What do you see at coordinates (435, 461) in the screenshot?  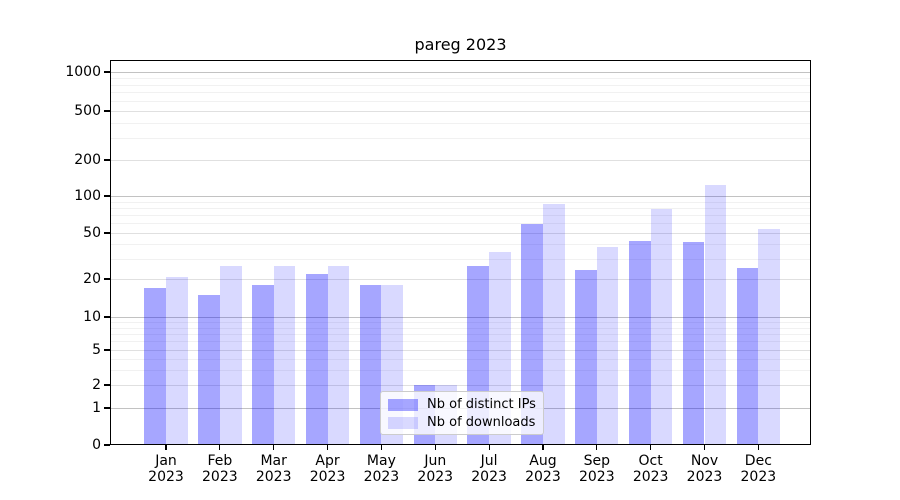 I see `x-tick-month: Jun` at bounding box center [435, 461].